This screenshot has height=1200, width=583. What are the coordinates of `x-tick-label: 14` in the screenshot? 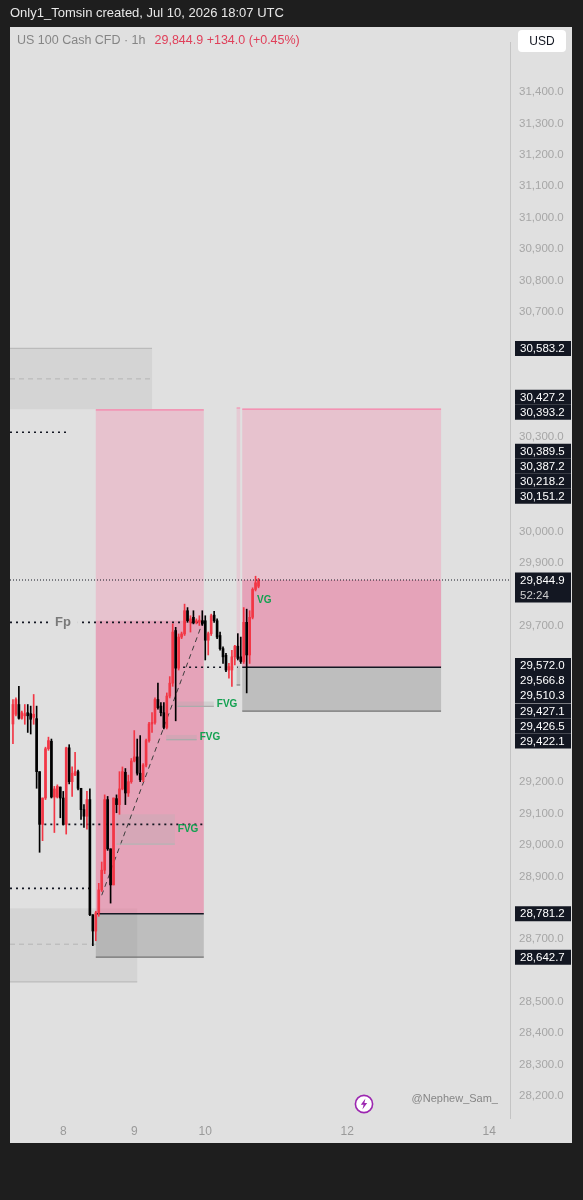 It's located at (489, 1130).